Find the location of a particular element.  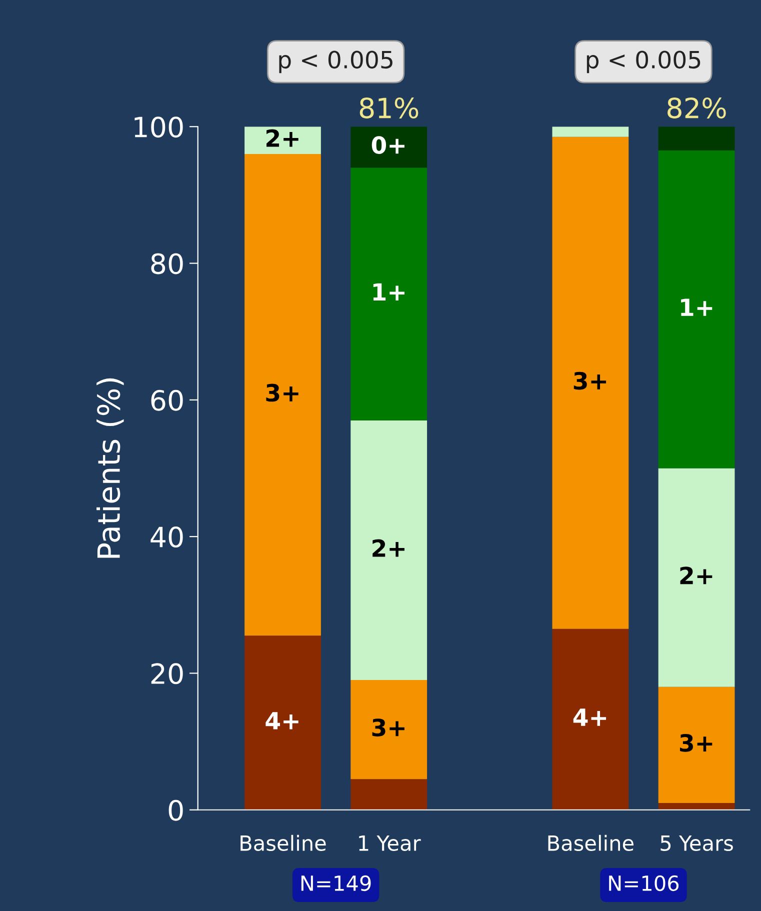

text: N=106 is located at coordinates (644, 883).